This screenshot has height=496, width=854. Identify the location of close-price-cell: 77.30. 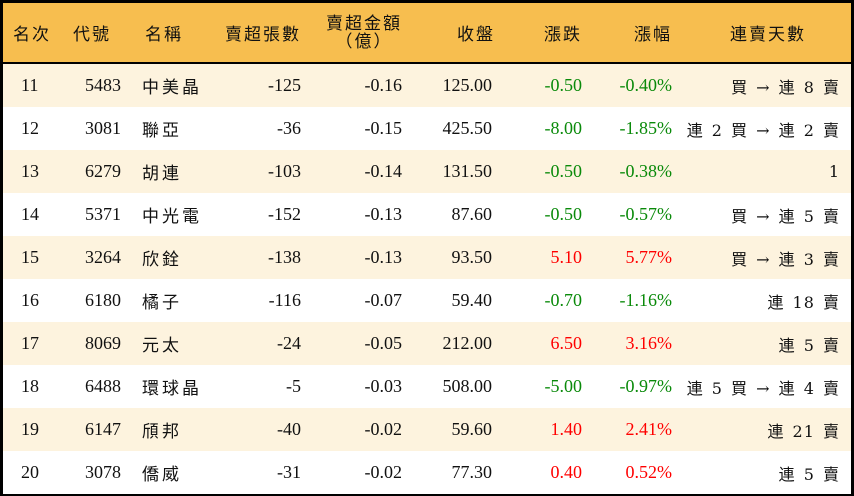
(472, 472).